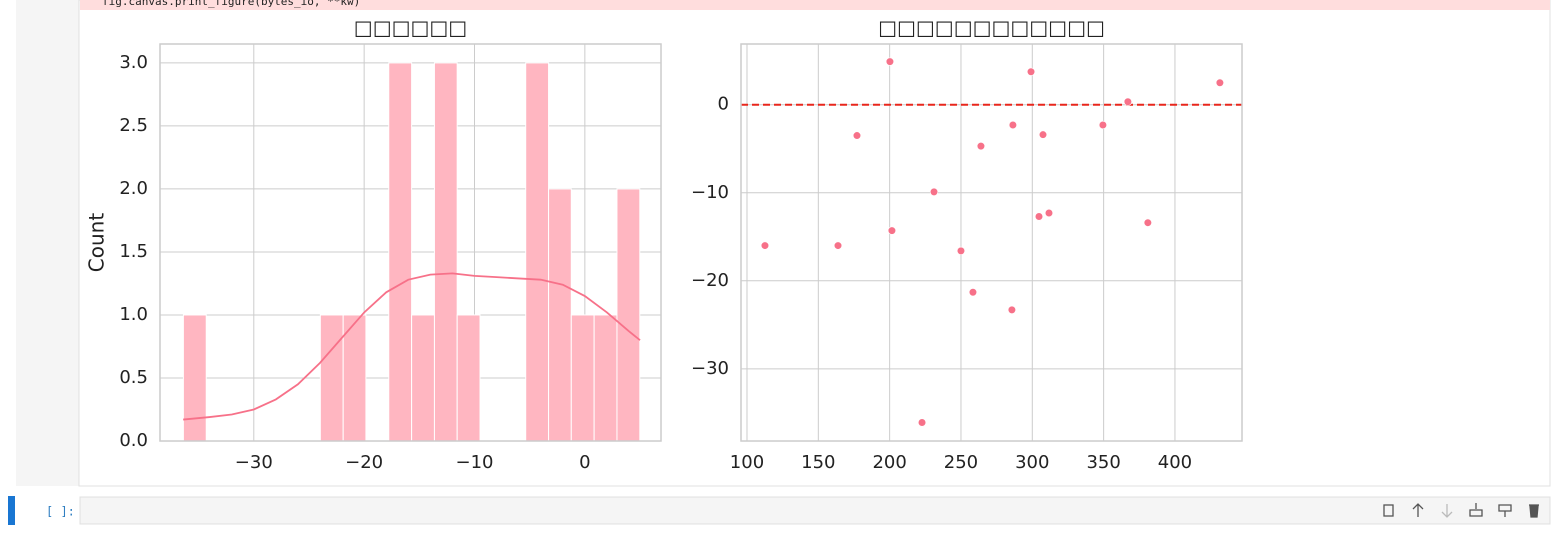 This screenshot has width=1567, height=545. Describe the element at coordinates (710, 280) in the screenshot. I see `y-tick-label: −20` at that location.